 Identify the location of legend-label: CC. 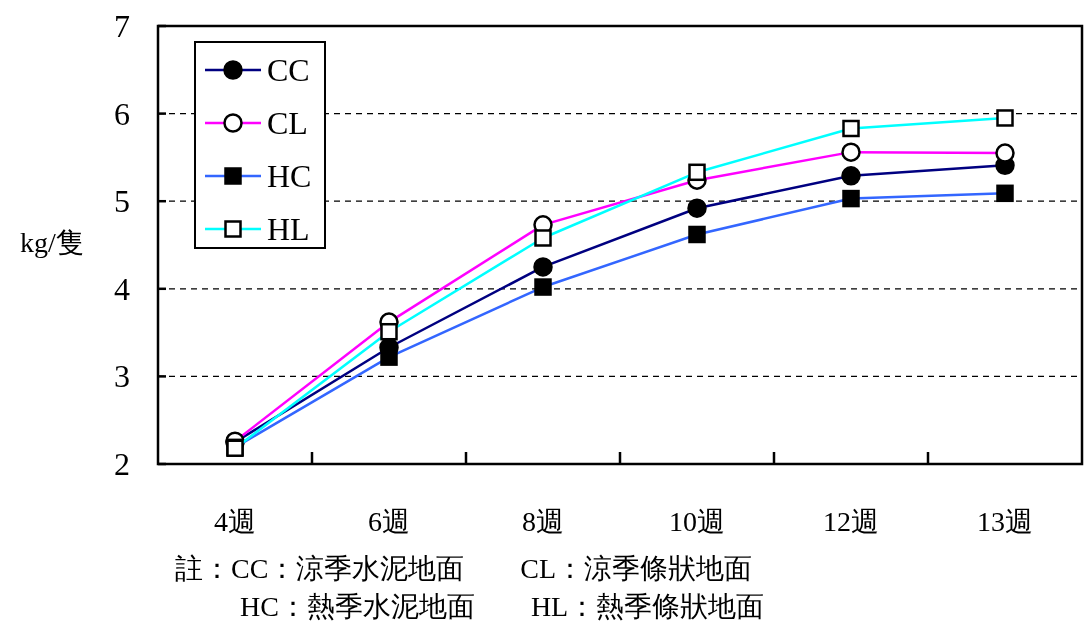
(288, 70).